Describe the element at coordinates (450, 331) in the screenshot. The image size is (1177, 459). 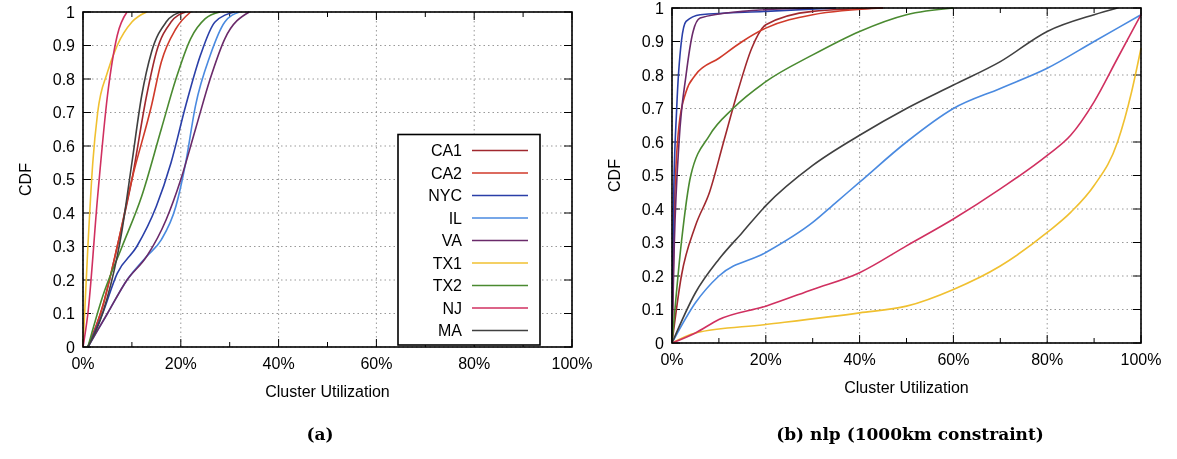
I see `legend-label: MA` at that location.